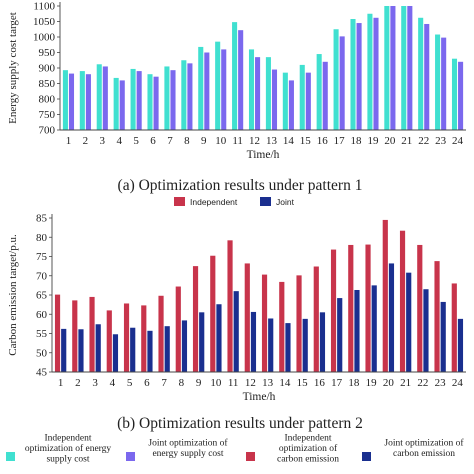 This screenshot has width=474, height=474. I want to click on chart-1-ytick-label: 85, so click(42, 219).